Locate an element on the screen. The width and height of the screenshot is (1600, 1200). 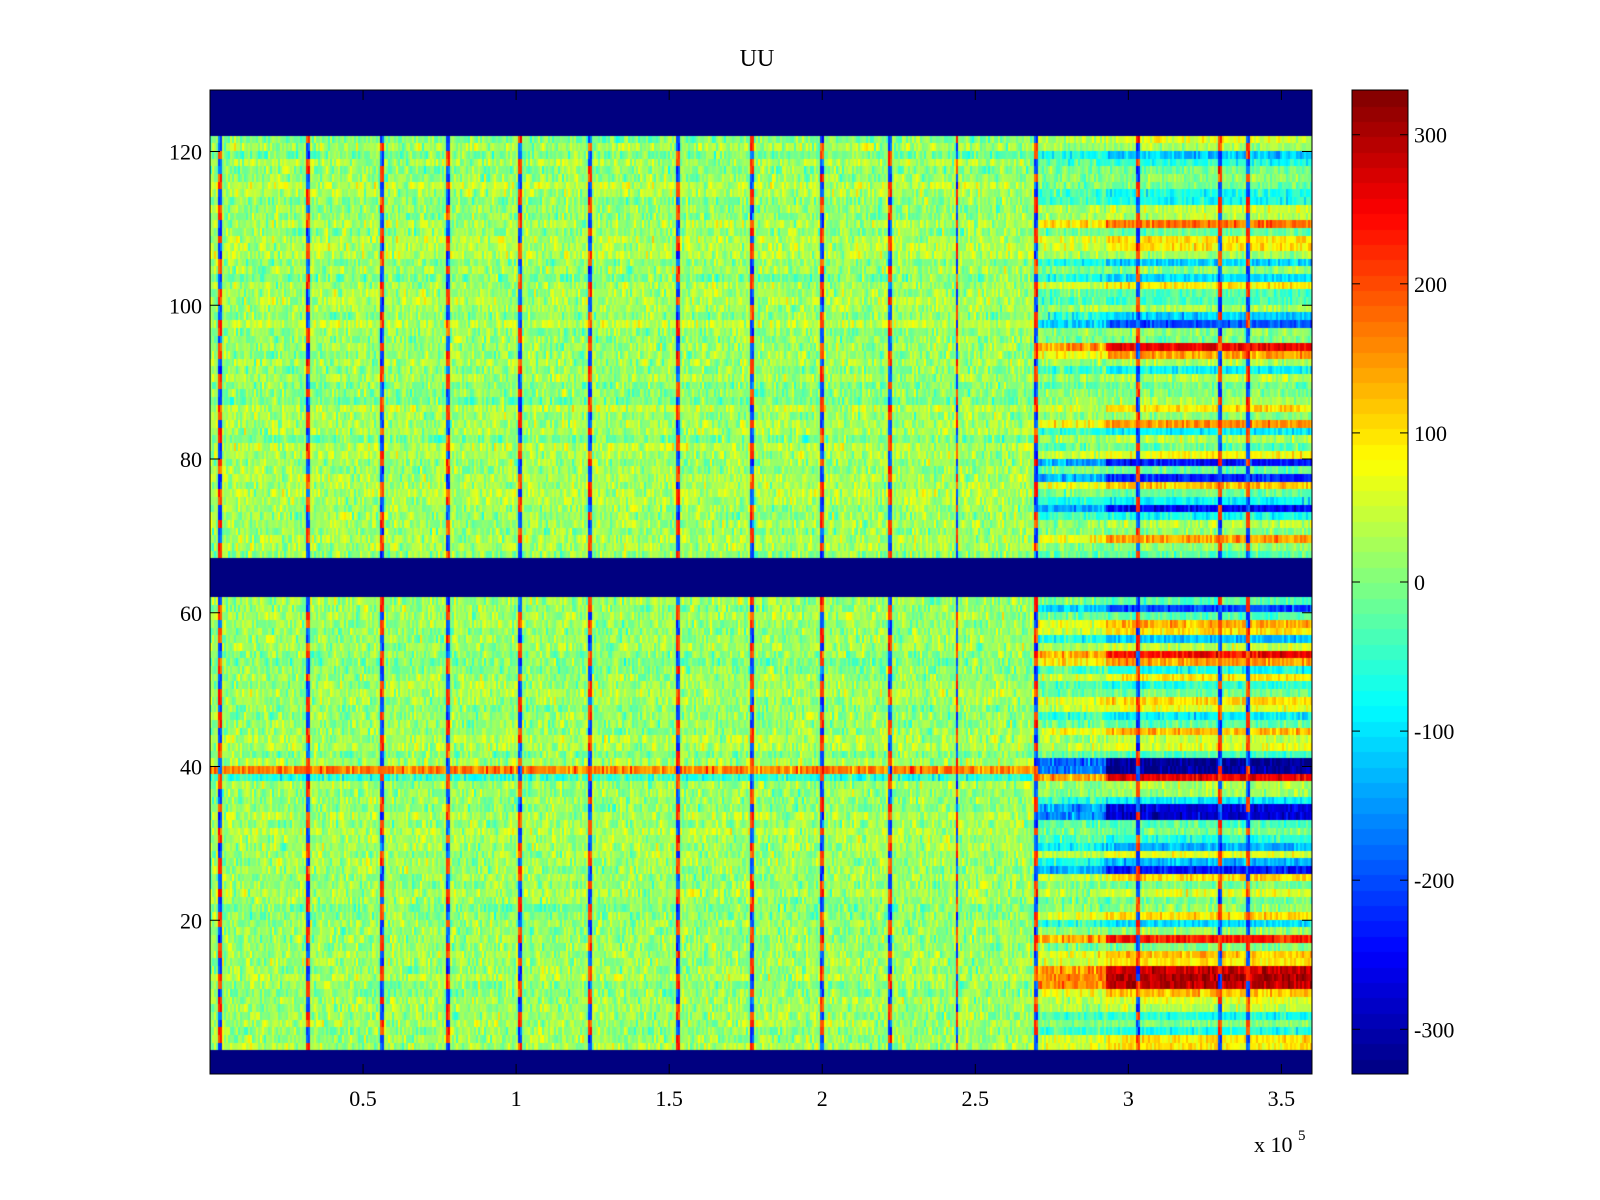
colorbar-ticks: 300 200 100 0 -100 -200 -300 is located at coordinates (1403, 582).